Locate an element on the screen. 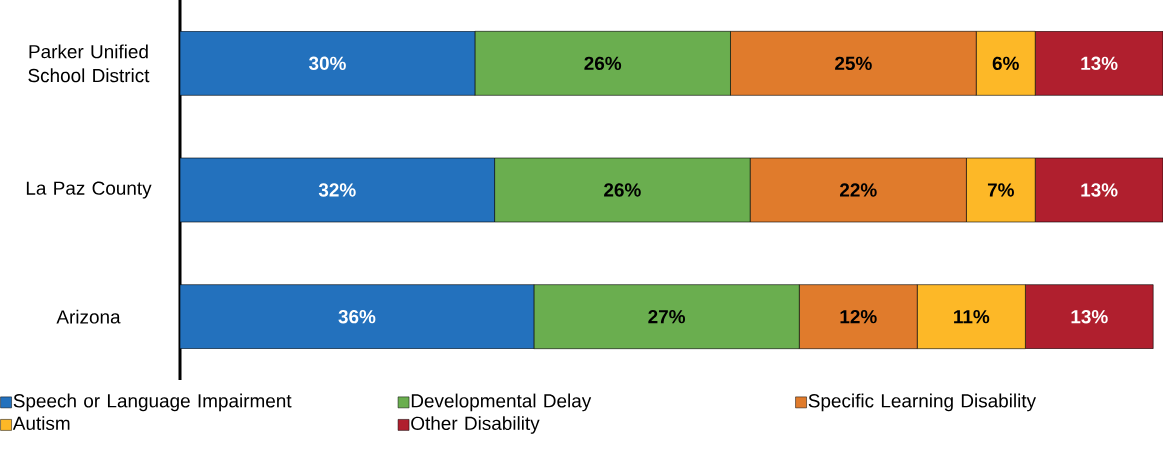 The width and height of the screenshot is (1165, 453). data-label: 11% is located at coordinates (972, 317).